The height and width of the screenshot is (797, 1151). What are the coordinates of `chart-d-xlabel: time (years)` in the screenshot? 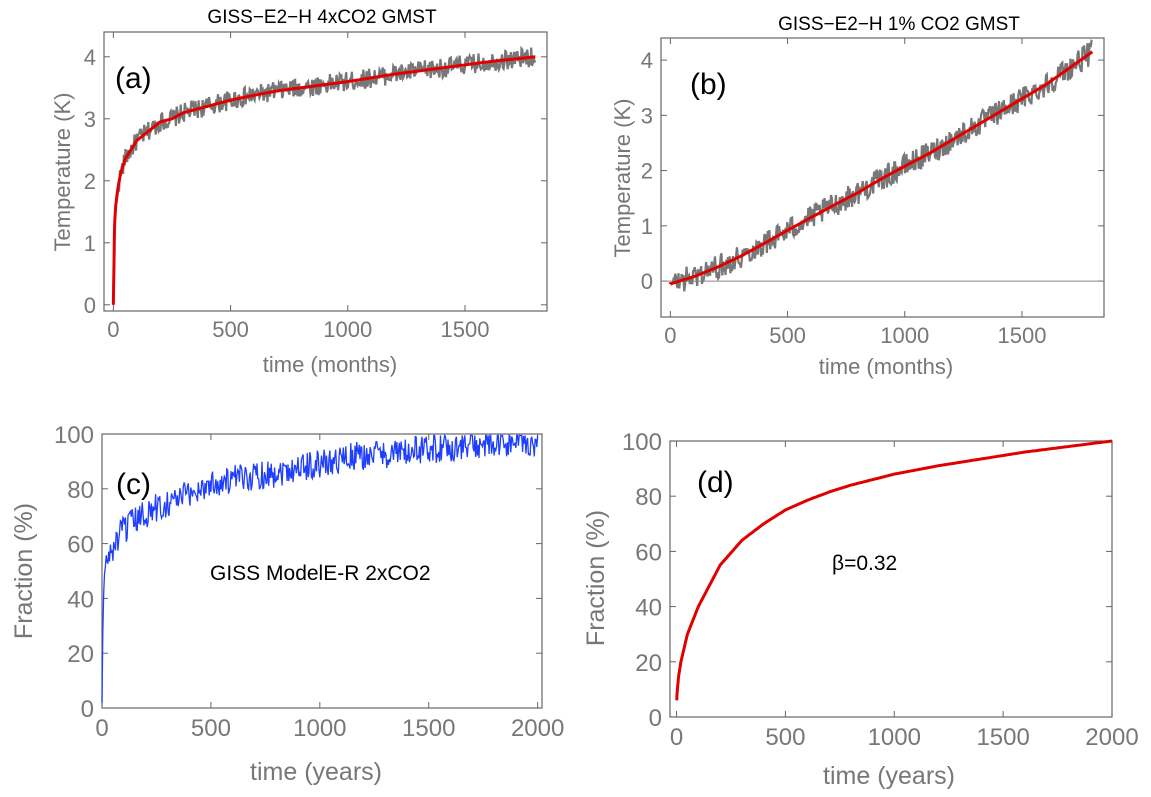 It's located at (889, 776).